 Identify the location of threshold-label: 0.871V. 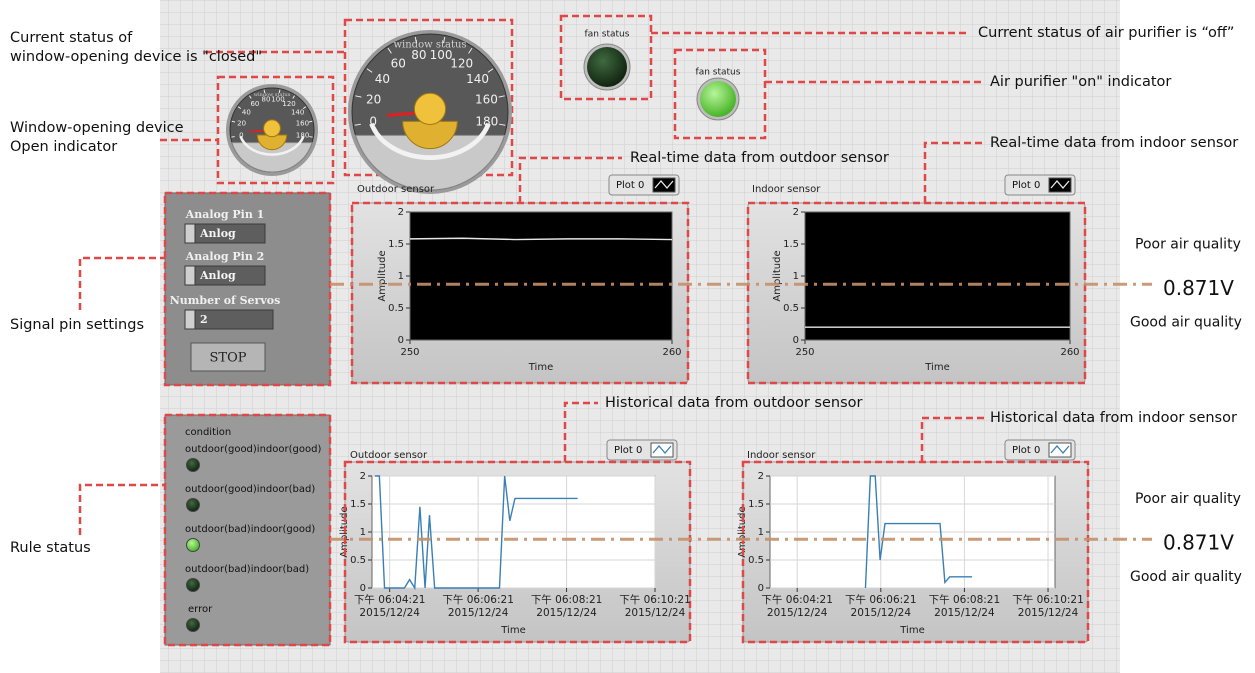
(1198, 543).